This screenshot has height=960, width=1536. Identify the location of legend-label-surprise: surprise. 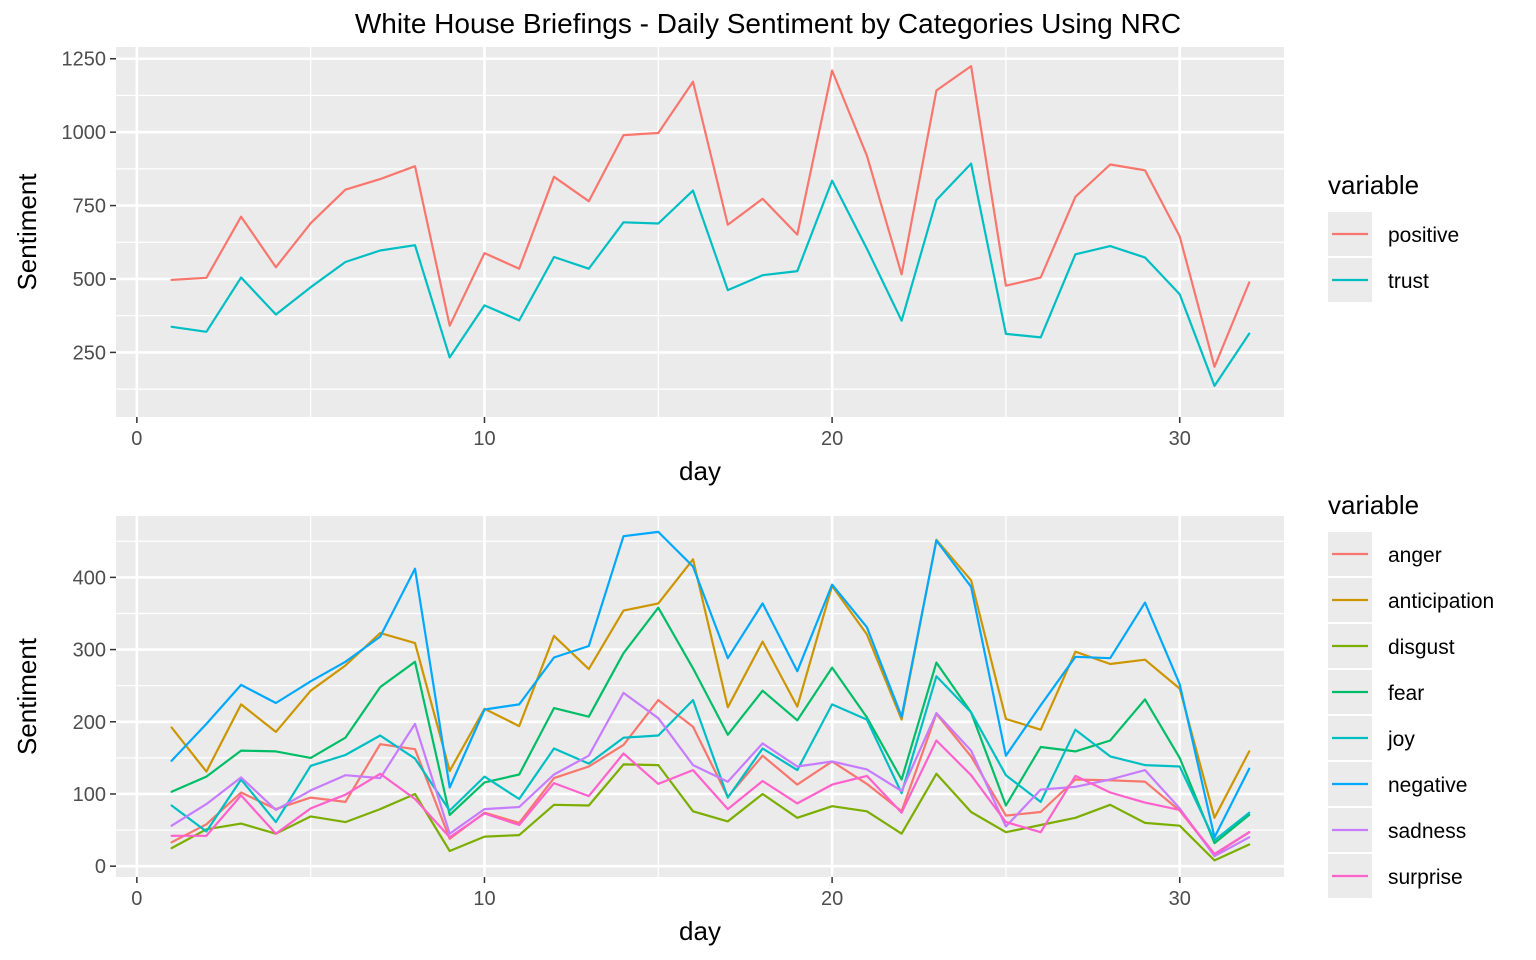
(1425, 877).